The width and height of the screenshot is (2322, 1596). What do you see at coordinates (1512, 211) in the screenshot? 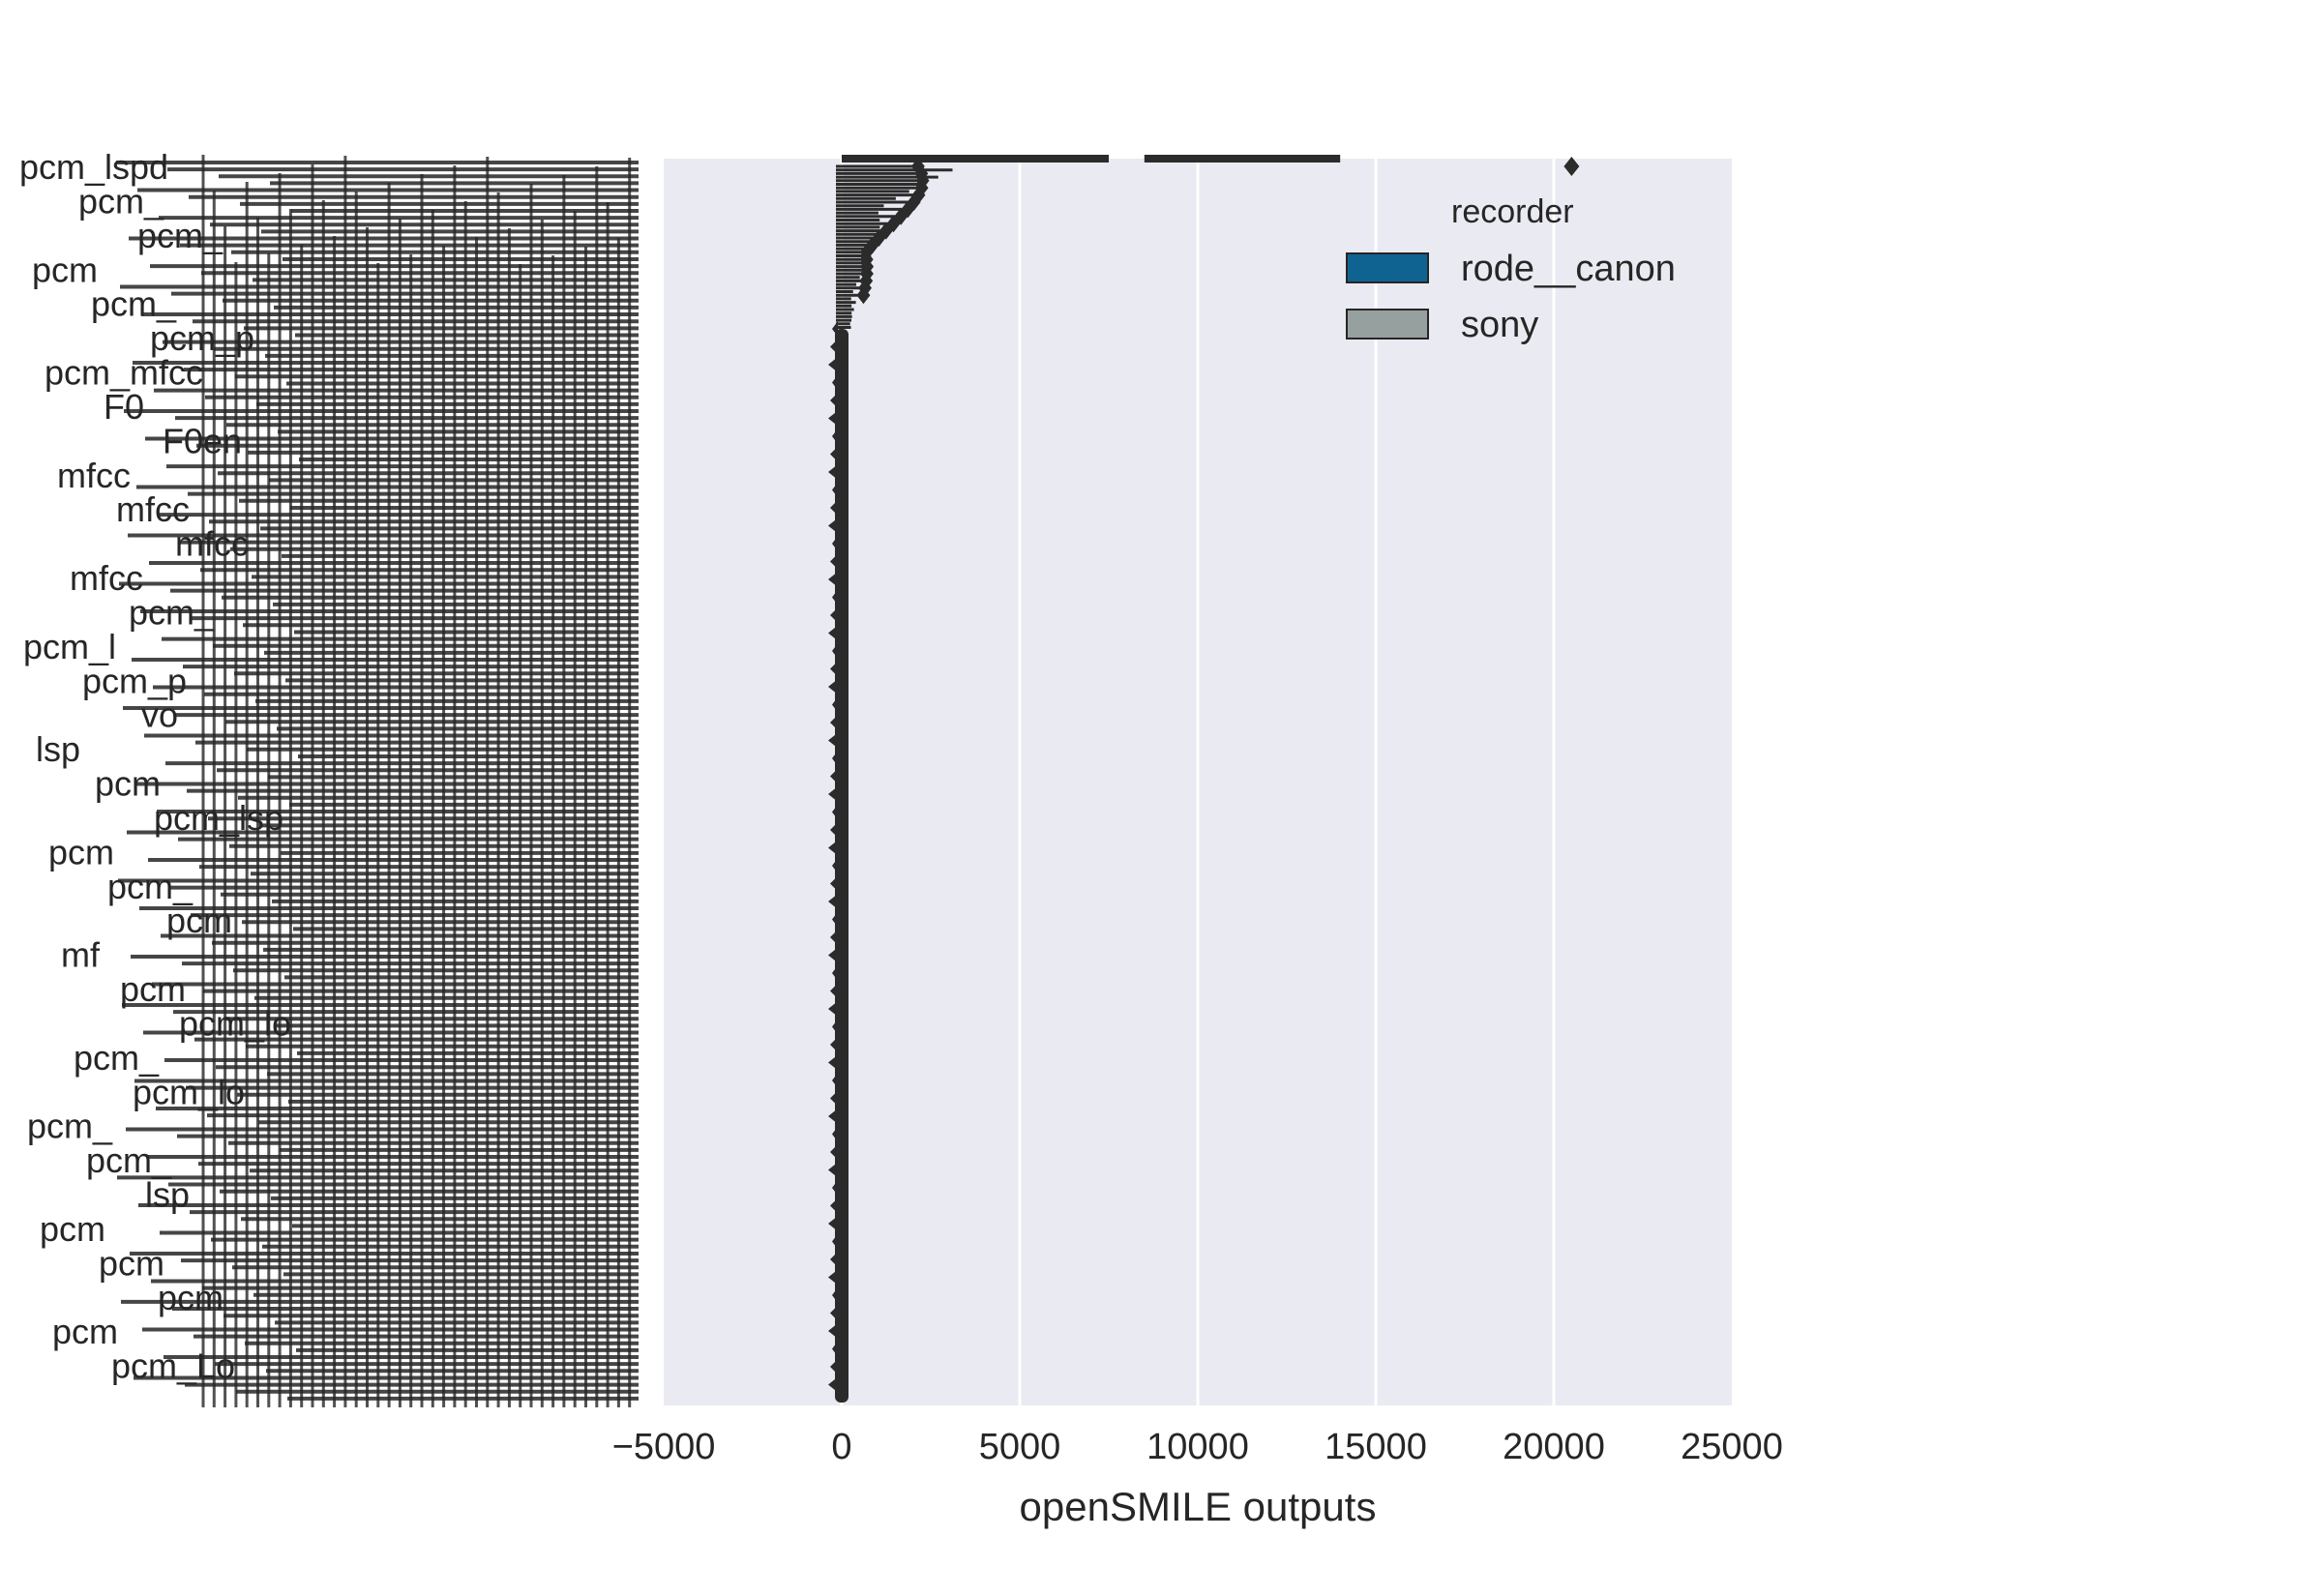
I see `legend-title: recorder` at bounding box center [1512, 211].